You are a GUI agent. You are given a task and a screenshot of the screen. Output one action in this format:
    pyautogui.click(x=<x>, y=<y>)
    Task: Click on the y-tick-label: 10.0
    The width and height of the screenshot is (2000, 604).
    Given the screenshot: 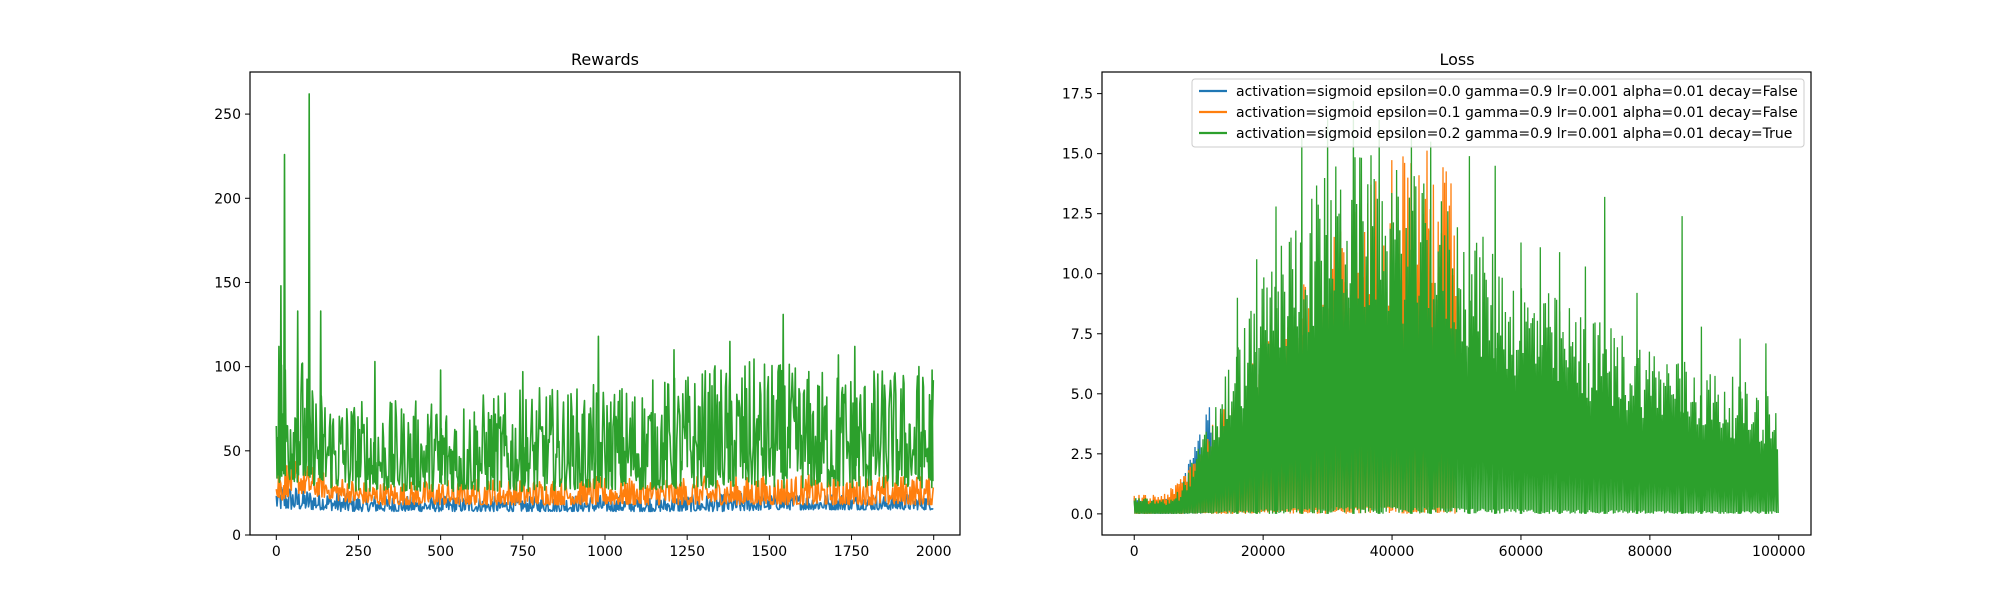 What is the action you would take?
    pyautogui.click(x=1077, y=275)
    